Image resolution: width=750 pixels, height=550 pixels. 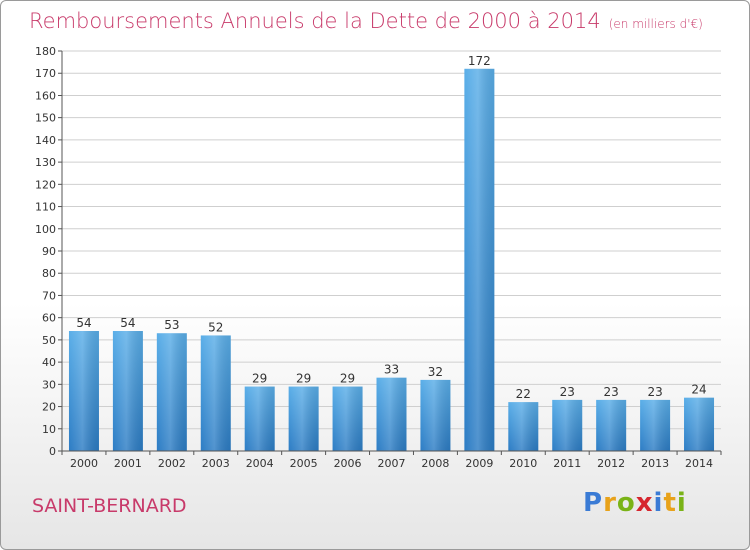 I want to click on value-label: 24, so click(x=698, y=390).